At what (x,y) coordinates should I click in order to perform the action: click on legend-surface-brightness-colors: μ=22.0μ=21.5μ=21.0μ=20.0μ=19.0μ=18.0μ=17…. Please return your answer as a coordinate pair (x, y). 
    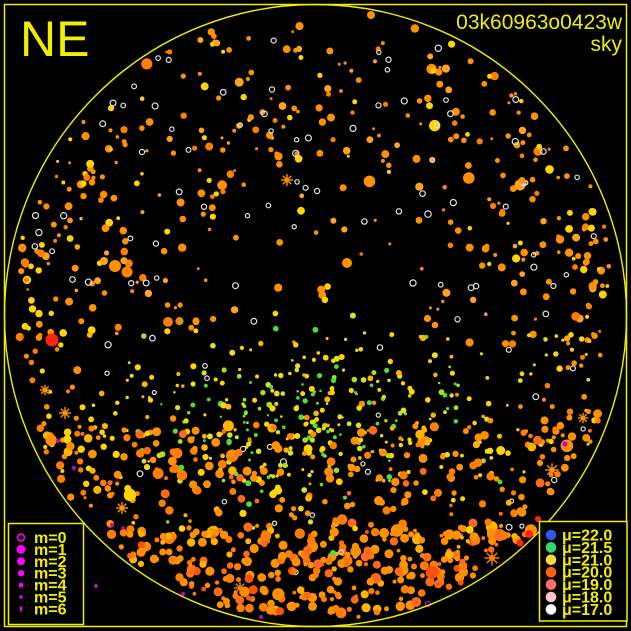
    Looking at the image, I should click on (583, 571).